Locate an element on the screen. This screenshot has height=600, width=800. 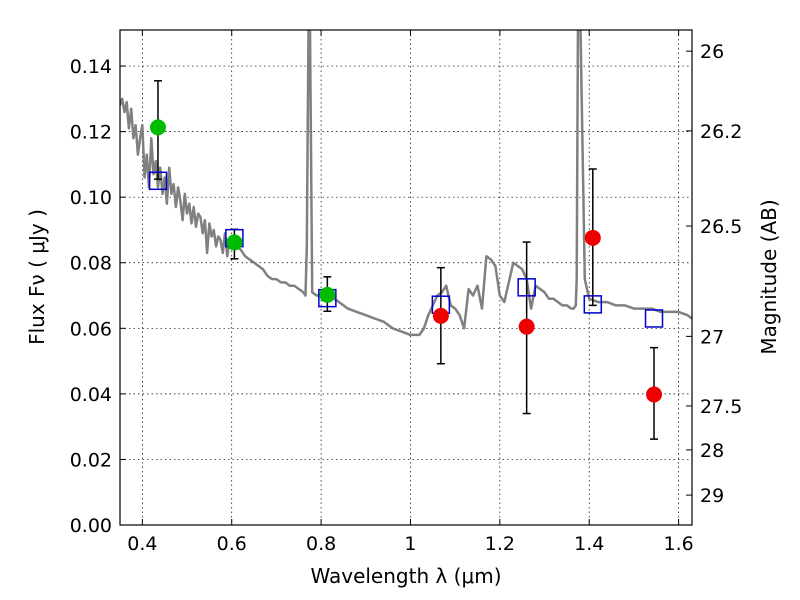
x-tick-label: 1 is located at coordinates (410, 544).